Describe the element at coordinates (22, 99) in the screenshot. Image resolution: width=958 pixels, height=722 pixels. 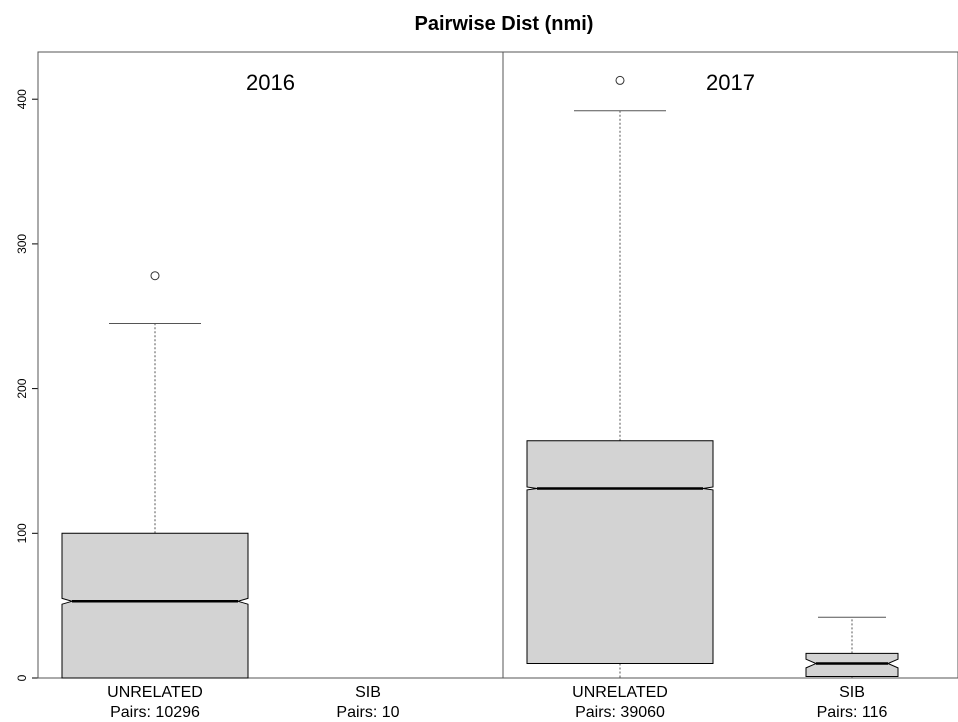
I see `y-tick-label: 400` at that location.